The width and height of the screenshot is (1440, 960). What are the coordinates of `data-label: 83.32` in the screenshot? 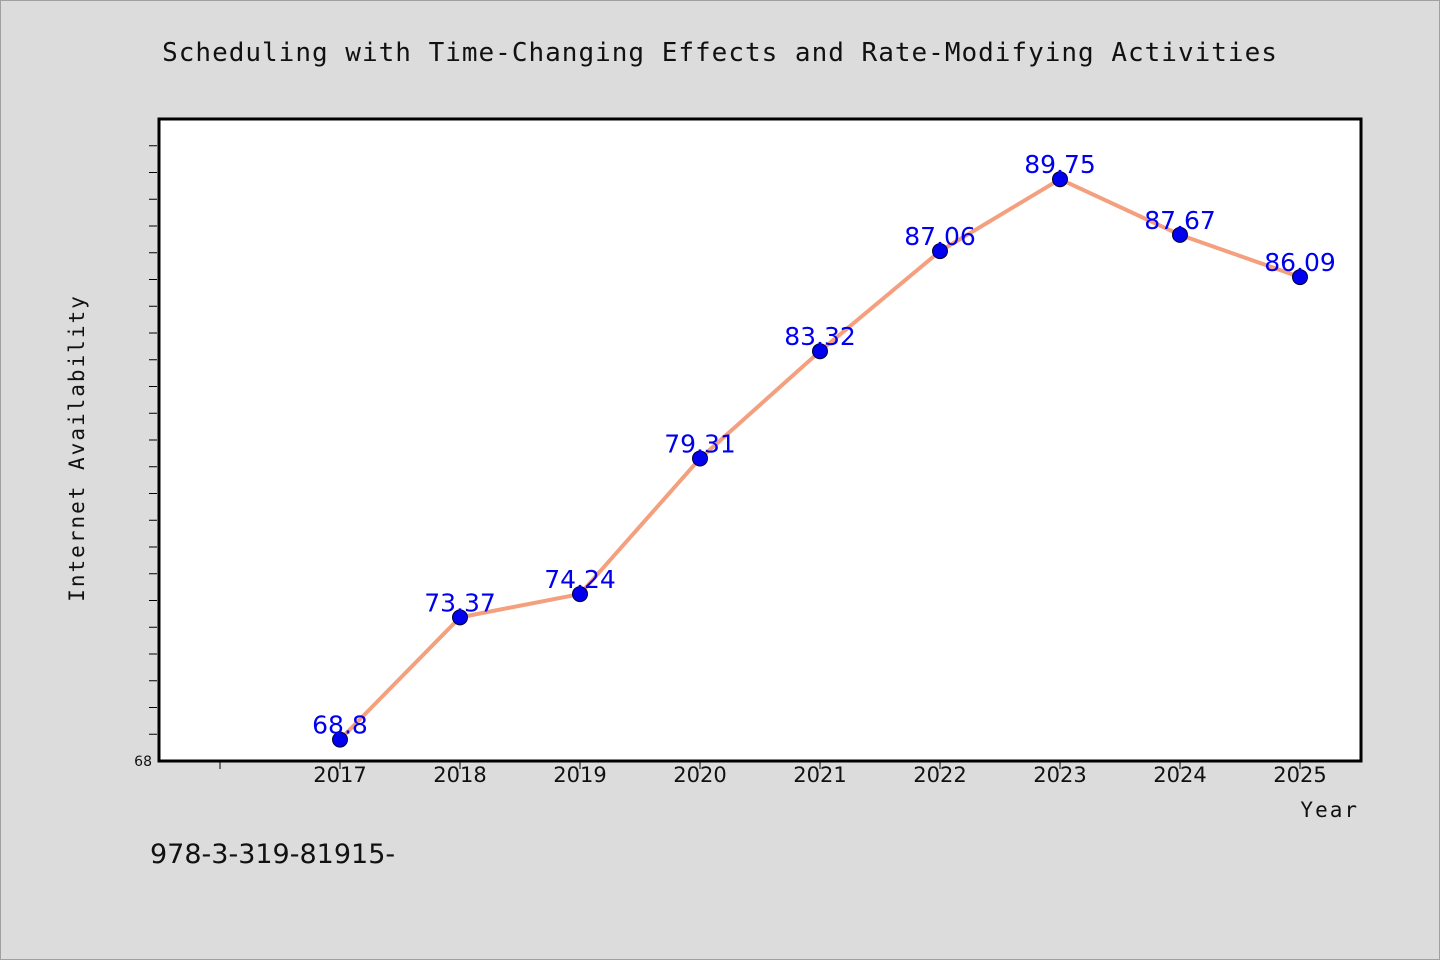 It's located at (820, 336).